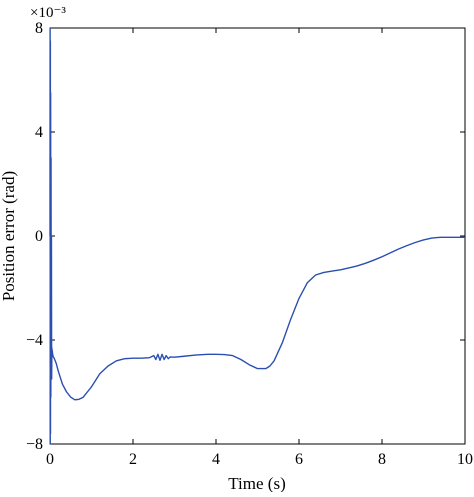 The image size is (474, 497). What do you see at coordinates (382, 459) in the screenshot?
I see `x-tick-label: 8` at bounding box center [382, 459].